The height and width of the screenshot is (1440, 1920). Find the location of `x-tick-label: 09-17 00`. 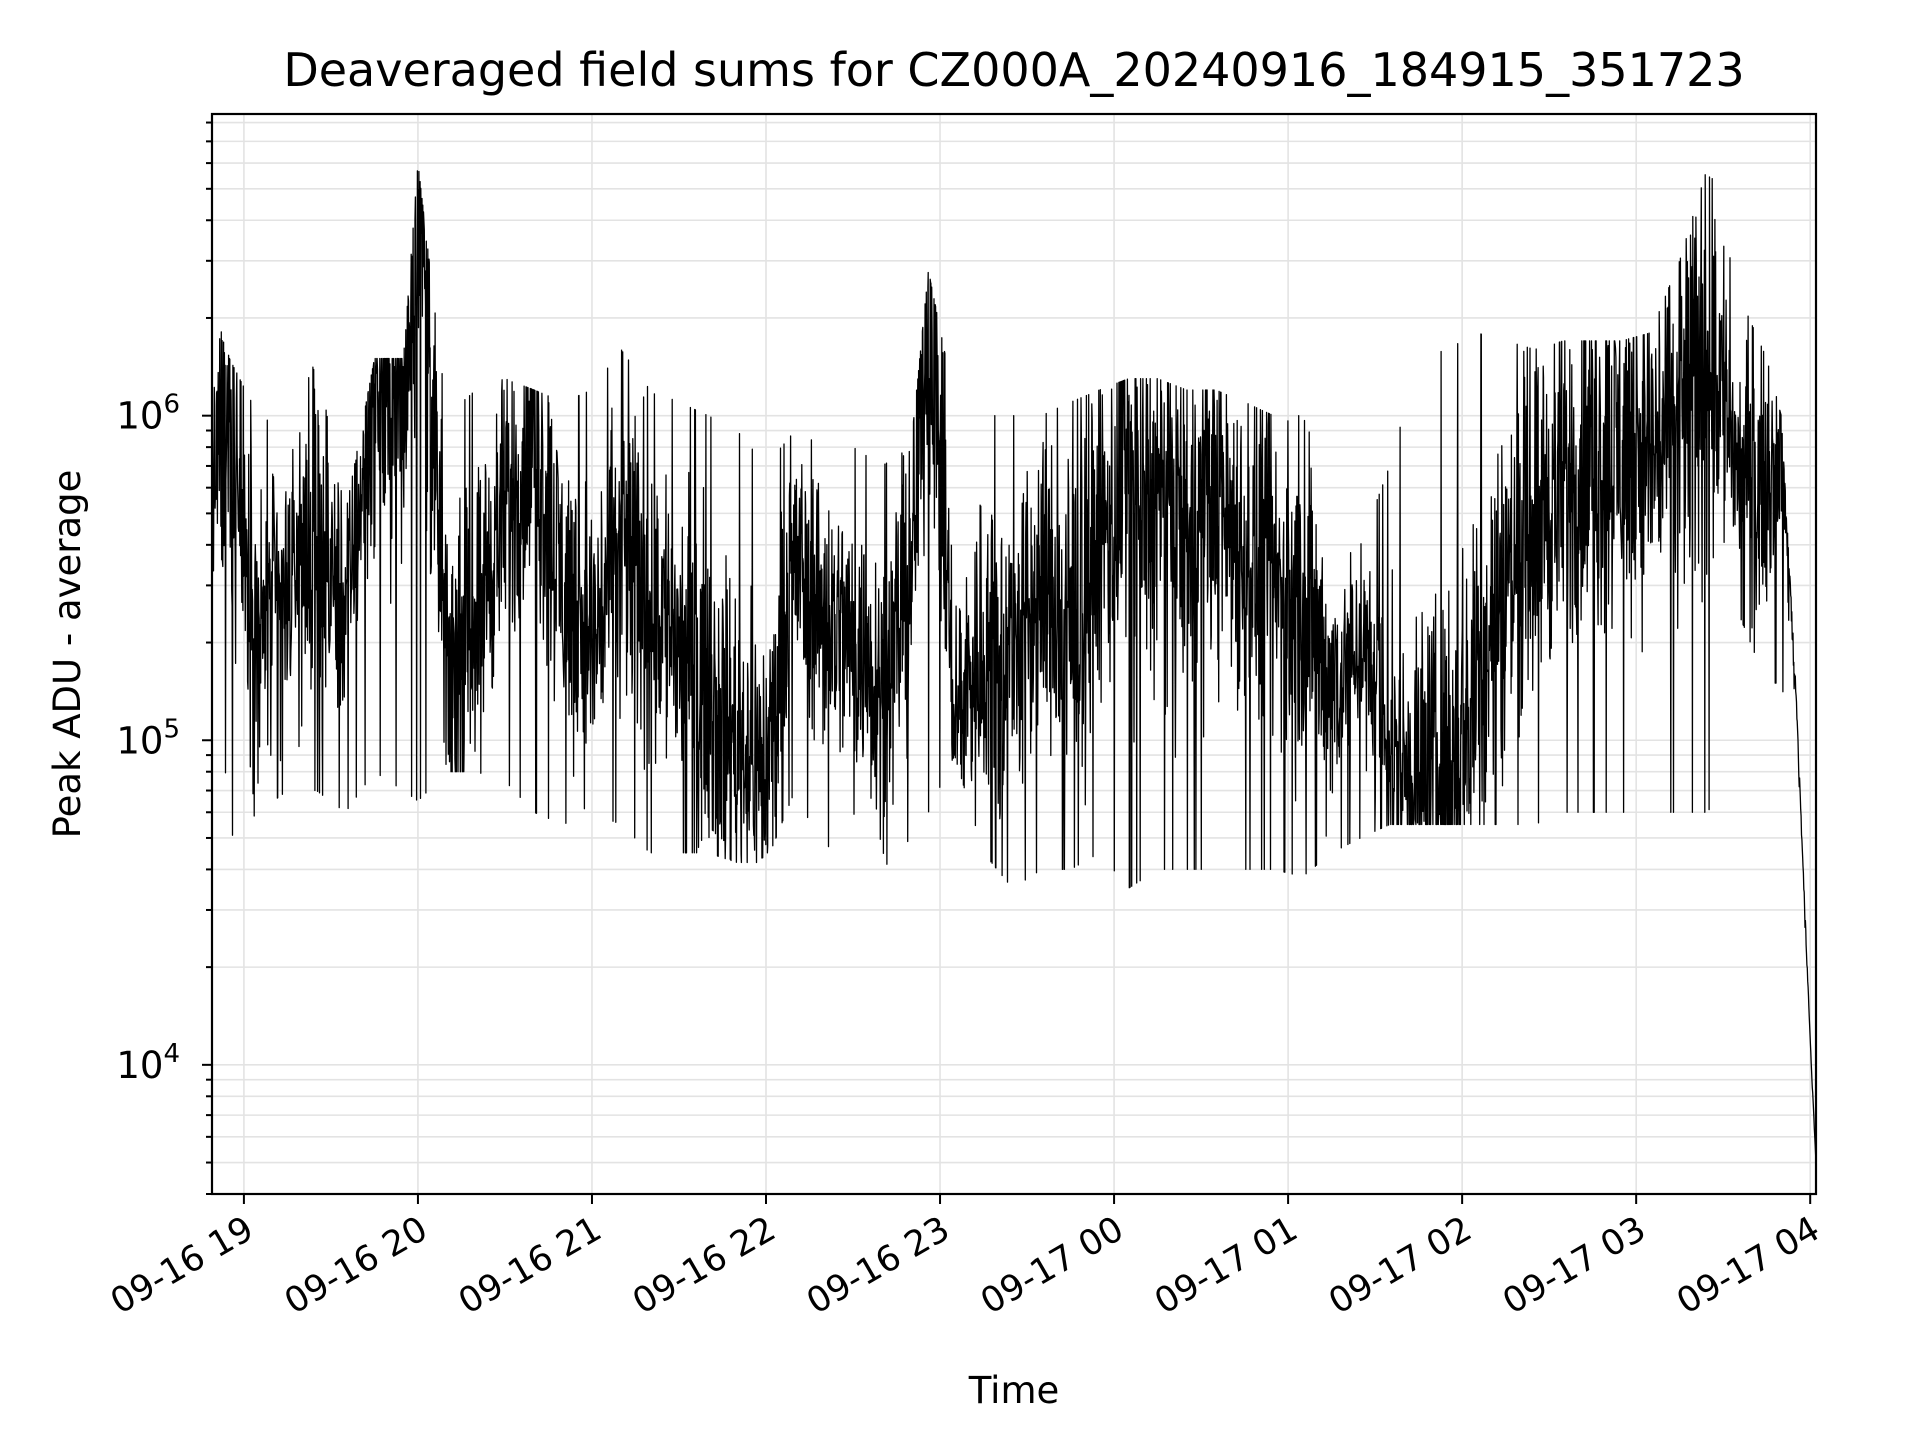

x-tick-label: 09-17 00 is located at coordinates (1052, 1265).